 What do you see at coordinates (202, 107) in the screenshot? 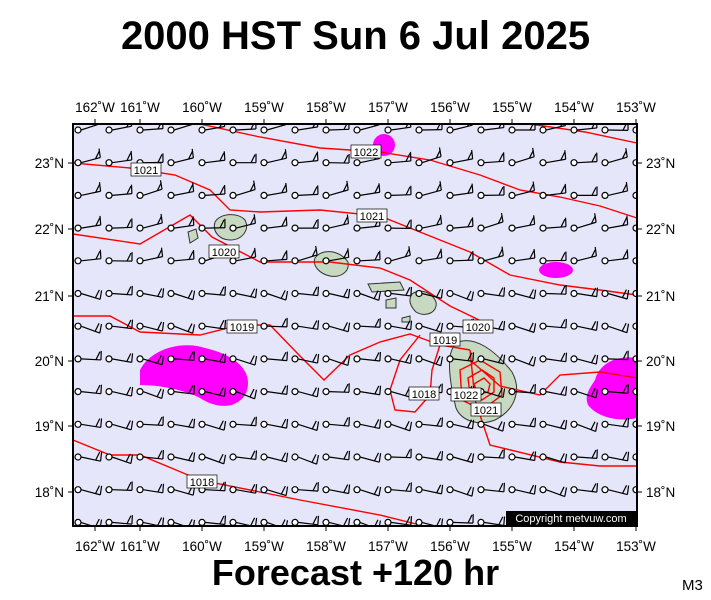
I see `lon-label-top: 160˚W` at bounding box center [202, 107].